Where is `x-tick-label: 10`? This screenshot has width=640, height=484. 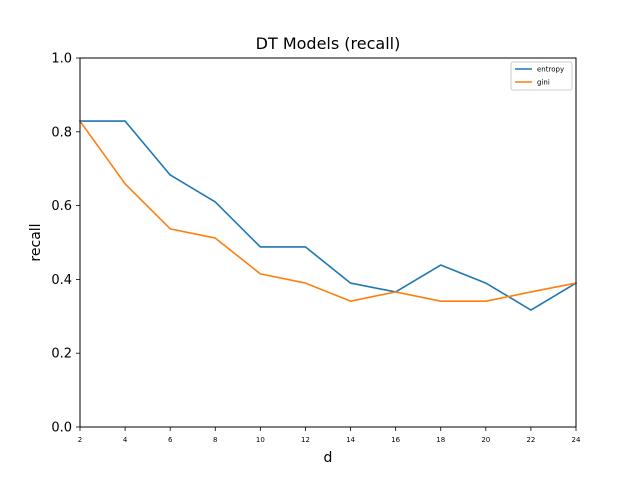 x-tick-label: 10 is located at coordinates (260, 440).